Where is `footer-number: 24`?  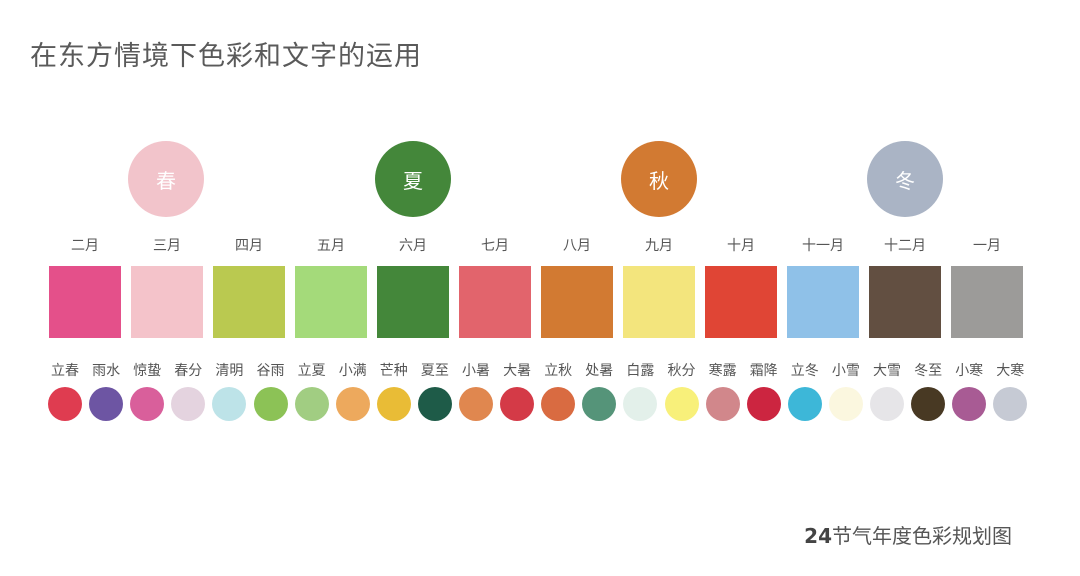
footer-number: 24 is located at coordinates (818, 536).